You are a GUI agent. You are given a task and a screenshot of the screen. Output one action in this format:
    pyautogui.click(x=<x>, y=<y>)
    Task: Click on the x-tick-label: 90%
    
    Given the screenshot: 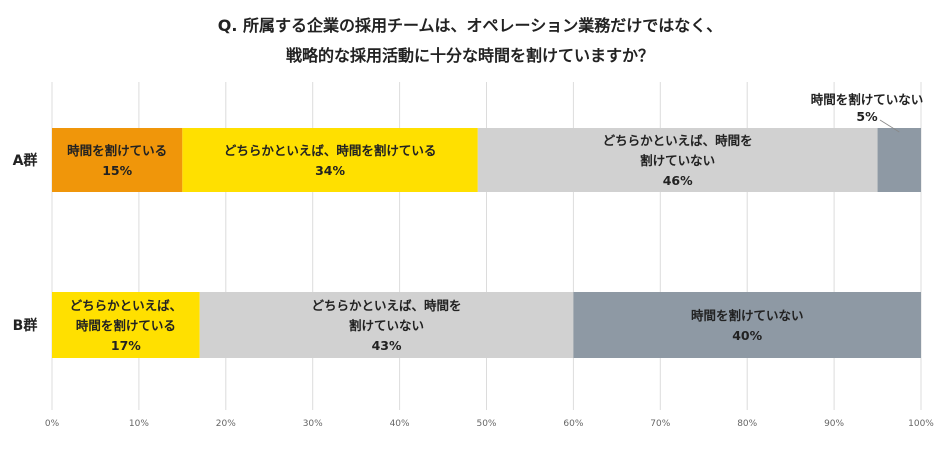 What is the action you would take?
    pyautogui.click(x=834, y=424)
    